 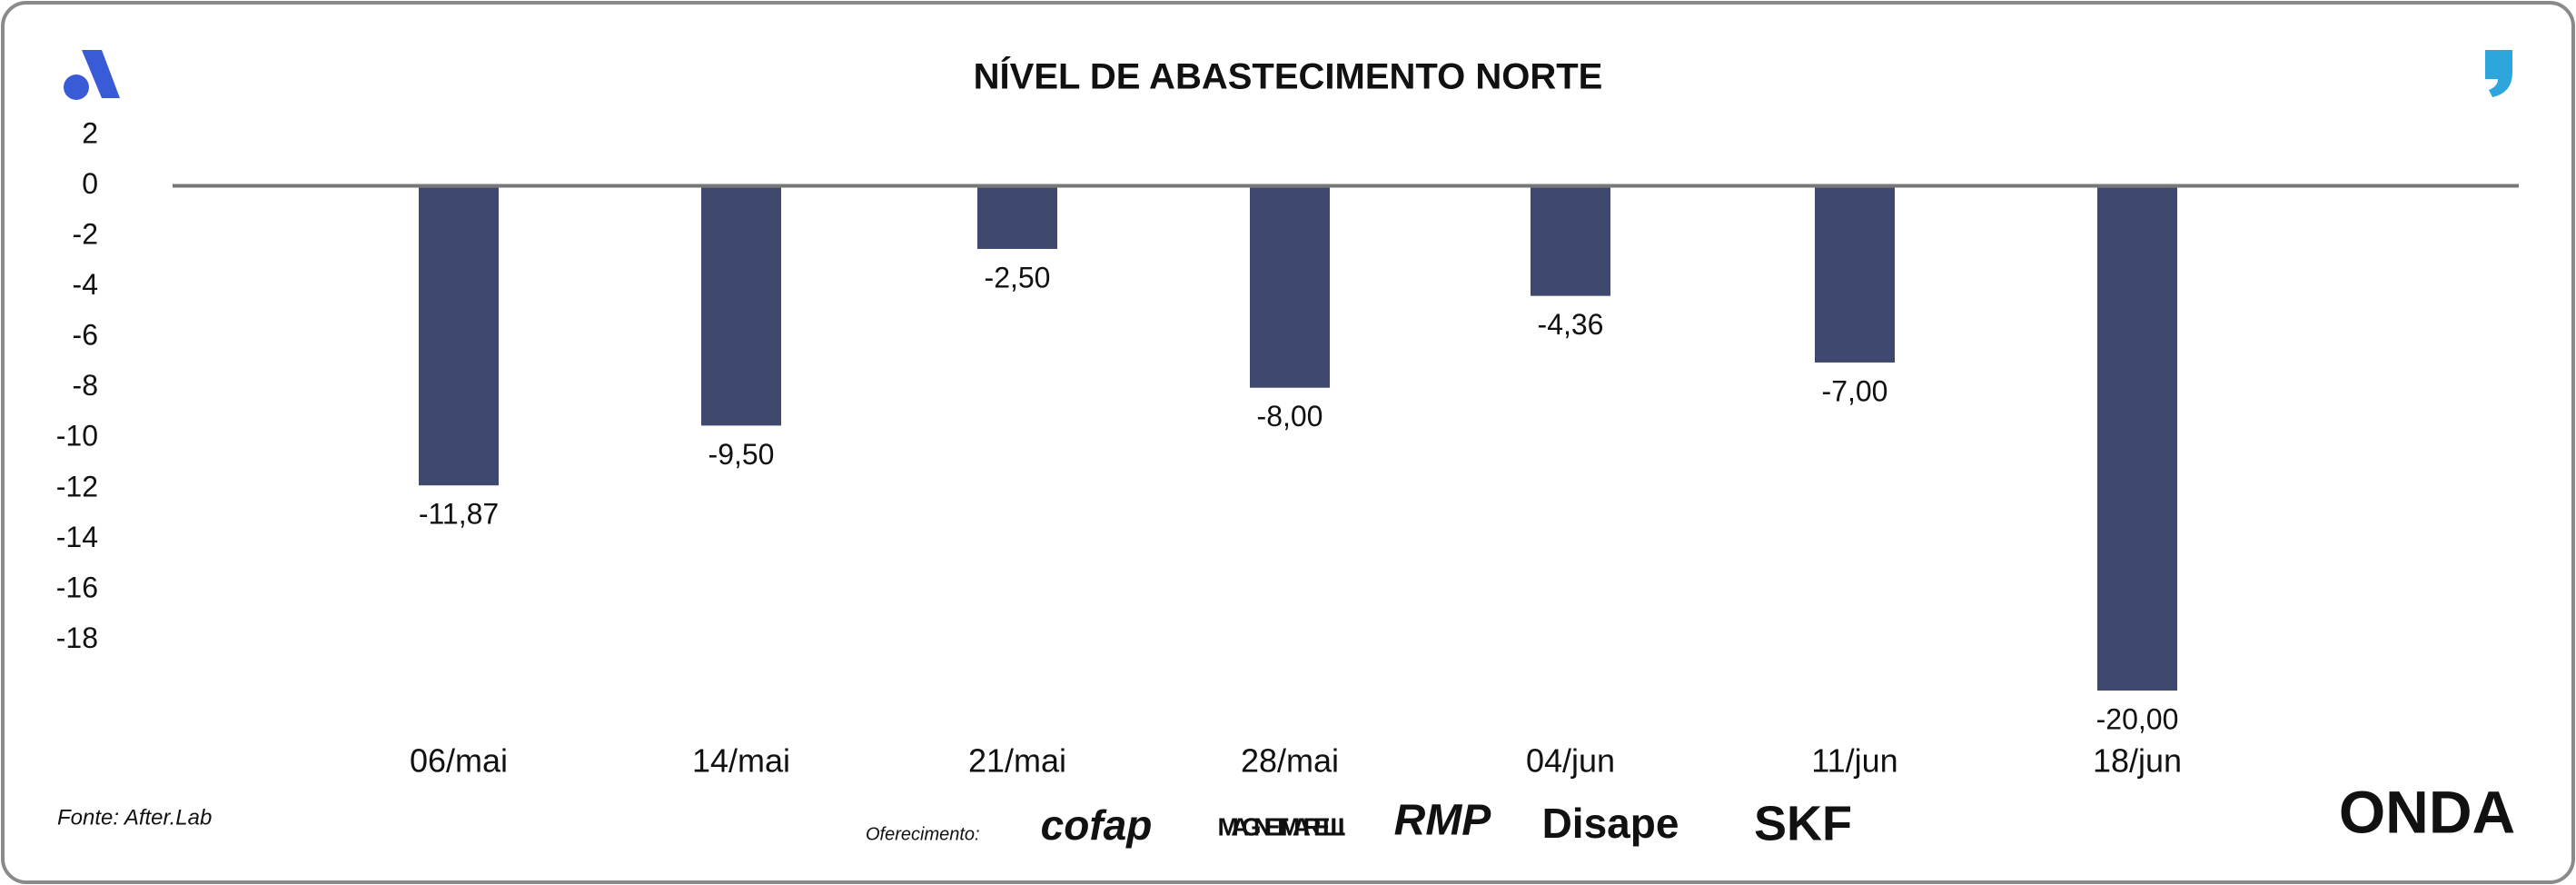 I want to click on sponsor-logo: Disape, so click(x=1610, y=823).